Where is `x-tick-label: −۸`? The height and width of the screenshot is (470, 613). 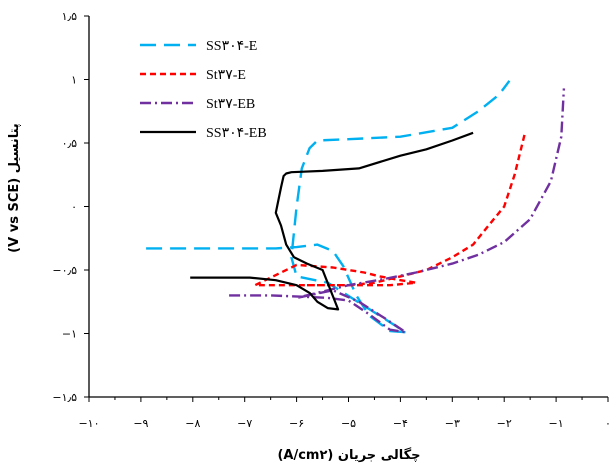 x-tick-label: −۸ is located at coordinates (192, 423).